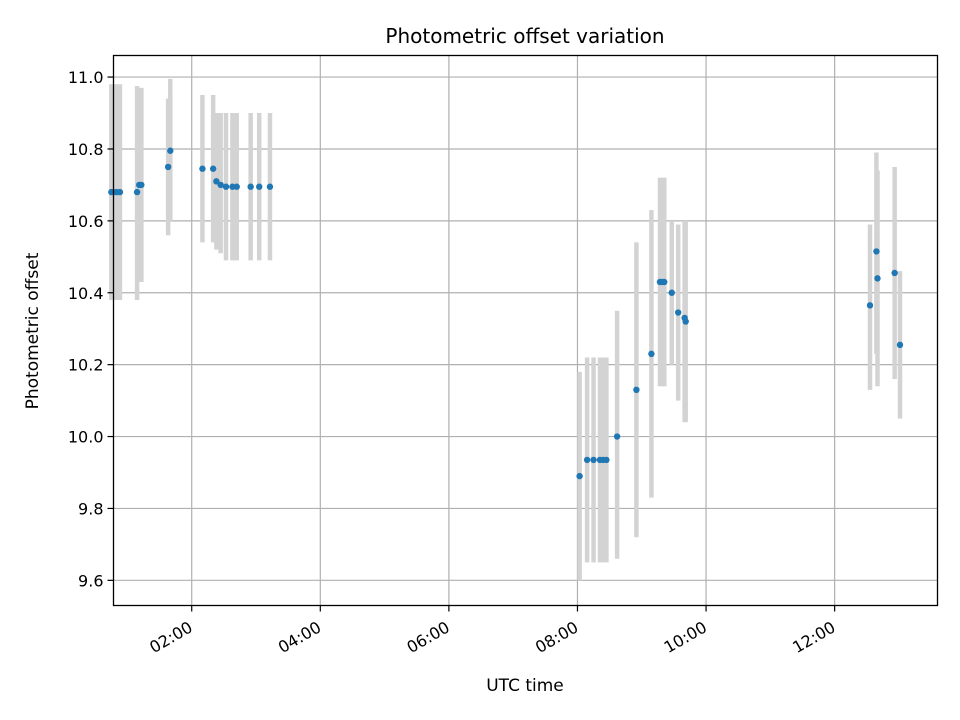  What do you see at coordinates (90, 580) in the screenshot?
I see `y-tick-label: 9.6` at bounding box center [90, 580].